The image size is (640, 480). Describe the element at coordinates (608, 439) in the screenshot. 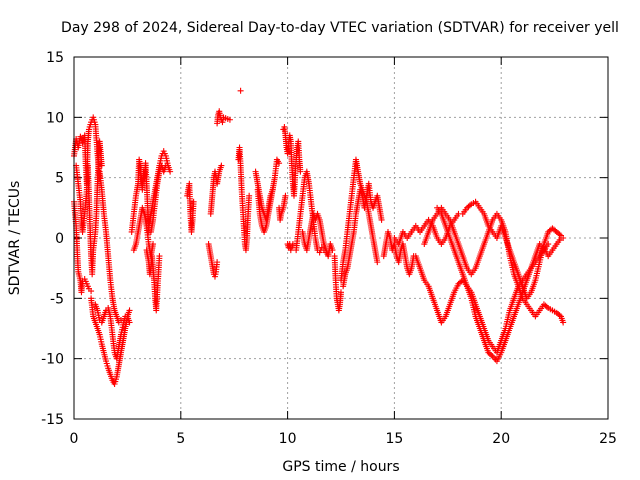

I see `x-tick-label: 25` at that location.